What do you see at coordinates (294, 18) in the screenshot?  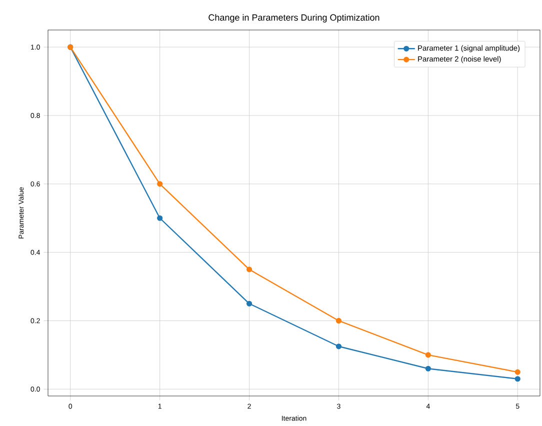 I see `chart-title: Change in Parameters During Optimization` at bounding box center [294, 18].